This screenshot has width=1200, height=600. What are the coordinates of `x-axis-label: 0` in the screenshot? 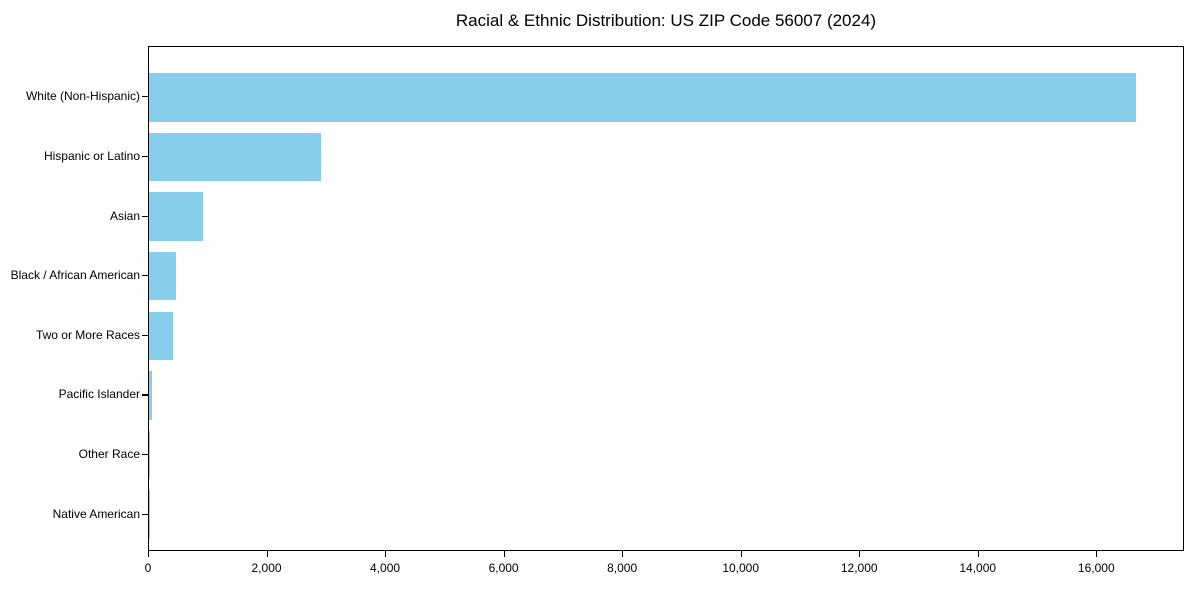 It's located at (148, 568).